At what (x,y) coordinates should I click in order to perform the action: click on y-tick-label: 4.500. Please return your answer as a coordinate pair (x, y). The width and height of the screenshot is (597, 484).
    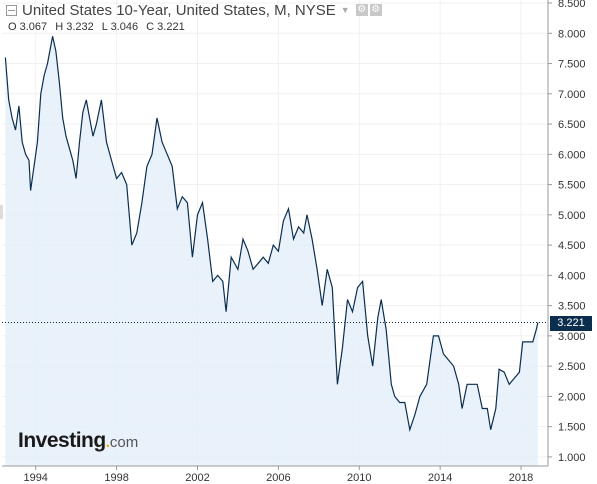
    Looking at the image, I should click on (572, 246).